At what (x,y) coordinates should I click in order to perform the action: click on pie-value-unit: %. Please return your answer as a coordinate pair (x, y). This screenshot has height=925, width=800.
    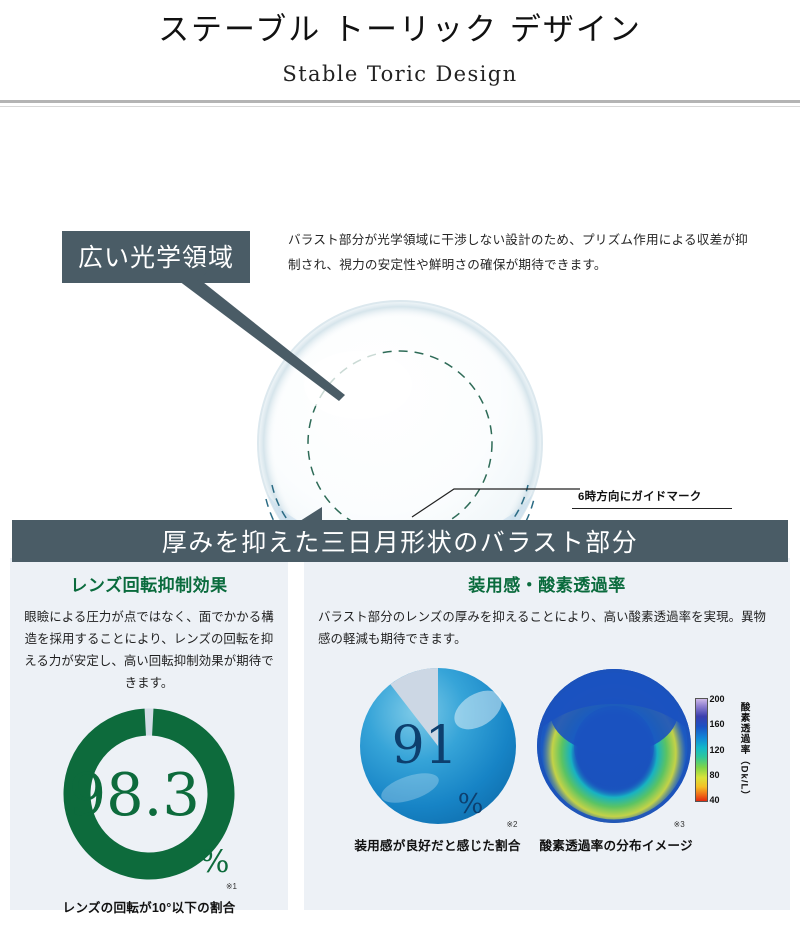
    Looking at the image, I should click on (470, 805).